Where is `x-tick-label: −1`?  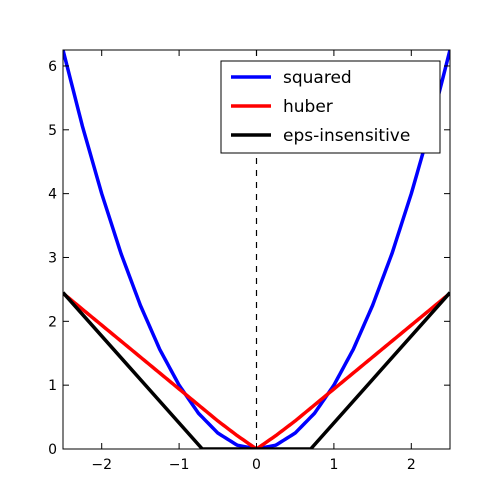
x-tick-label: −1 is located at coordinates (179, 465).